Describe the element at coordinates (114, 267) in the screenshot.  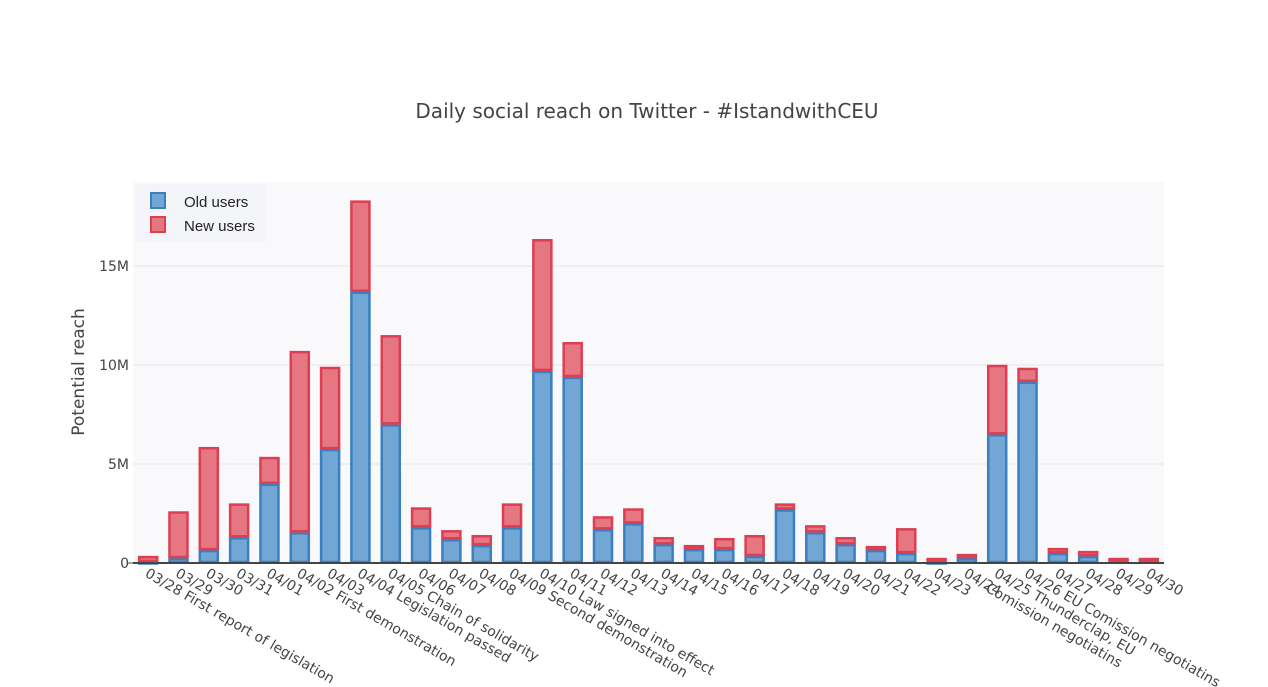
I see `y-tick-label: 15M` at that location.